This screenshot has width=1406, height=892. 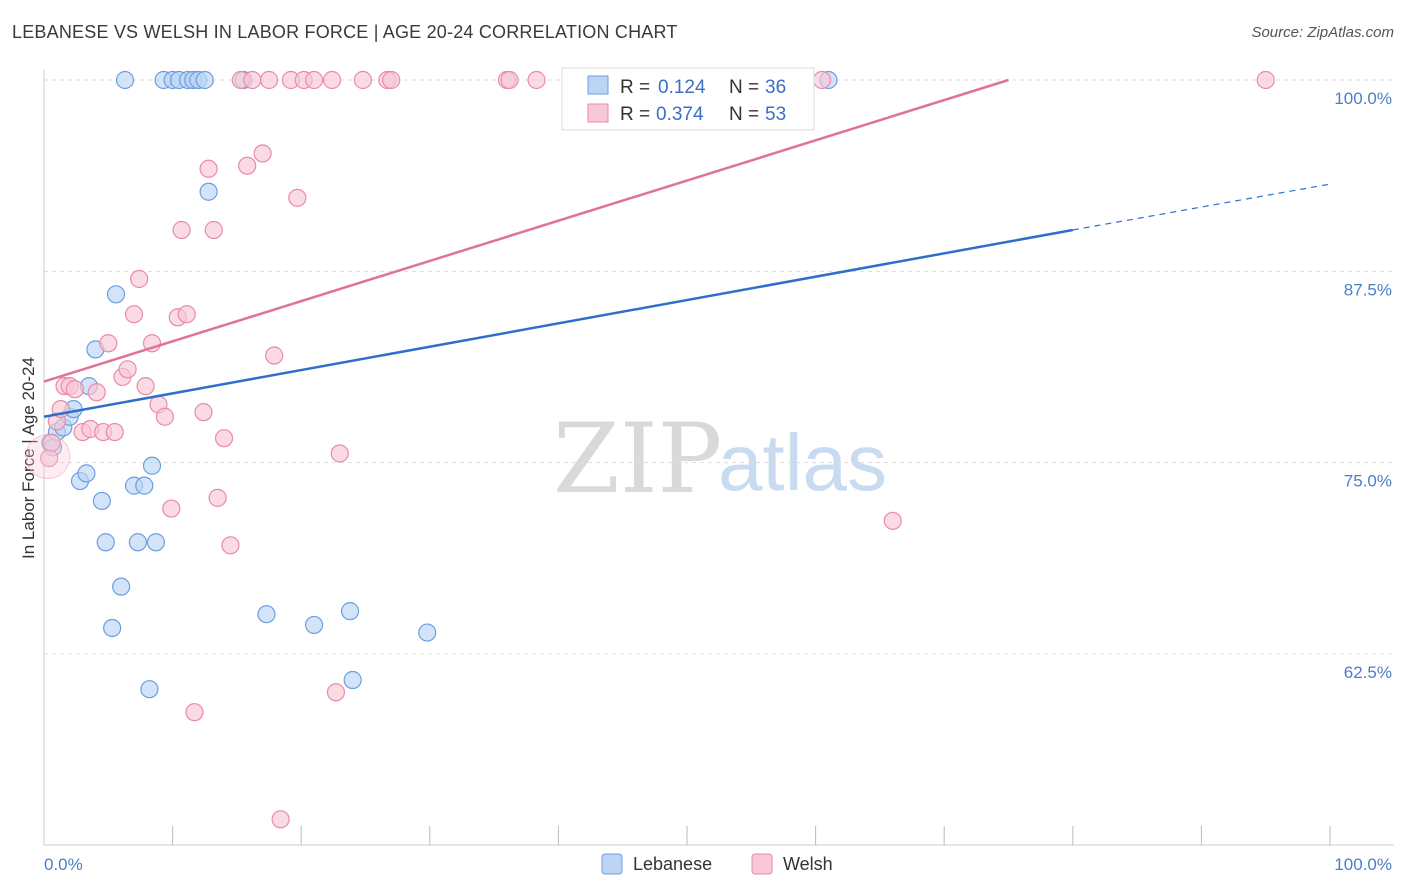 What do you see at coordinates (680, 114) in the screenshot?
I see `legend-r-value-welsh: 0.374` at bounding box center [680, 114].